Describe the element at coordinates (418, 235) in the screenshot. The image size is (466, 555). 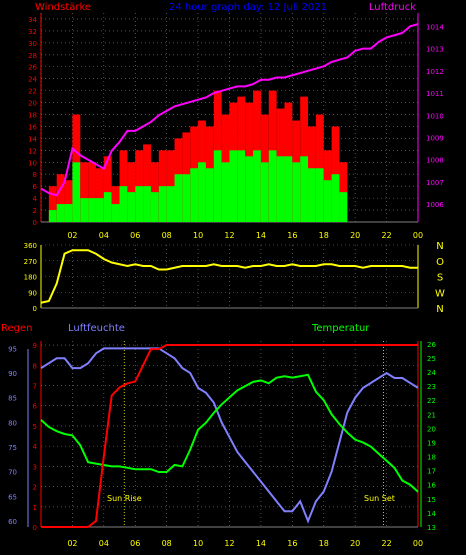
I see `hour-tick-label: 00` at that location.